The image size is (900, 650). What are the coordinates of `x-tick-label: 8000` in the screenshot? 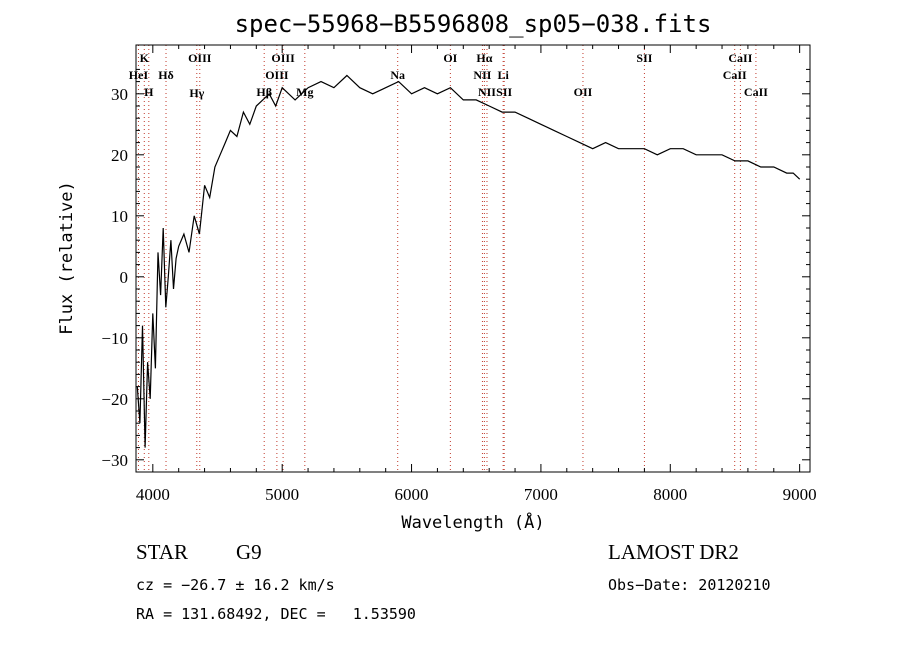 It's located at (670, 494).